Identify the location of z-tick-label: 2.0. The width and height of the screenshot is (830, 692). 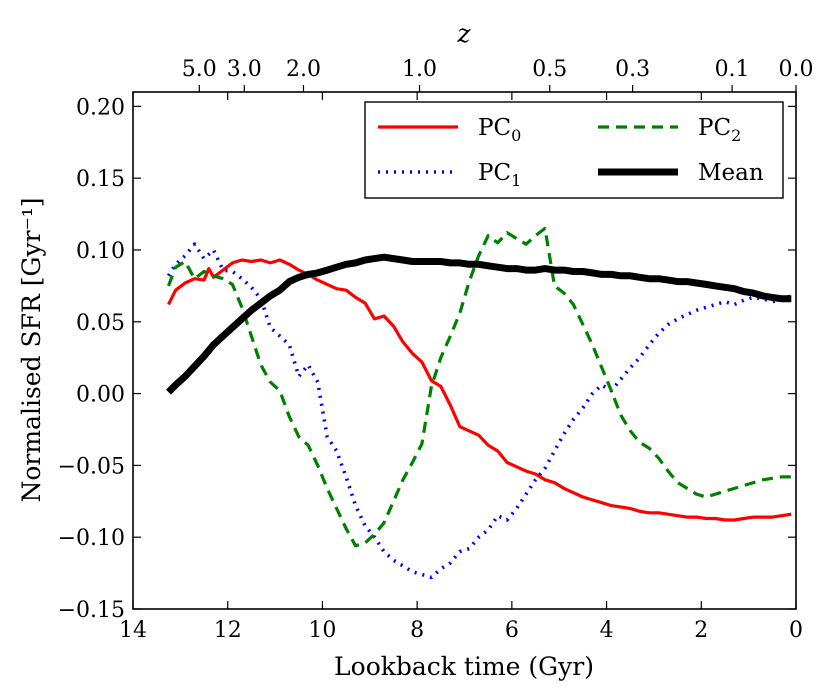
(303, 69).